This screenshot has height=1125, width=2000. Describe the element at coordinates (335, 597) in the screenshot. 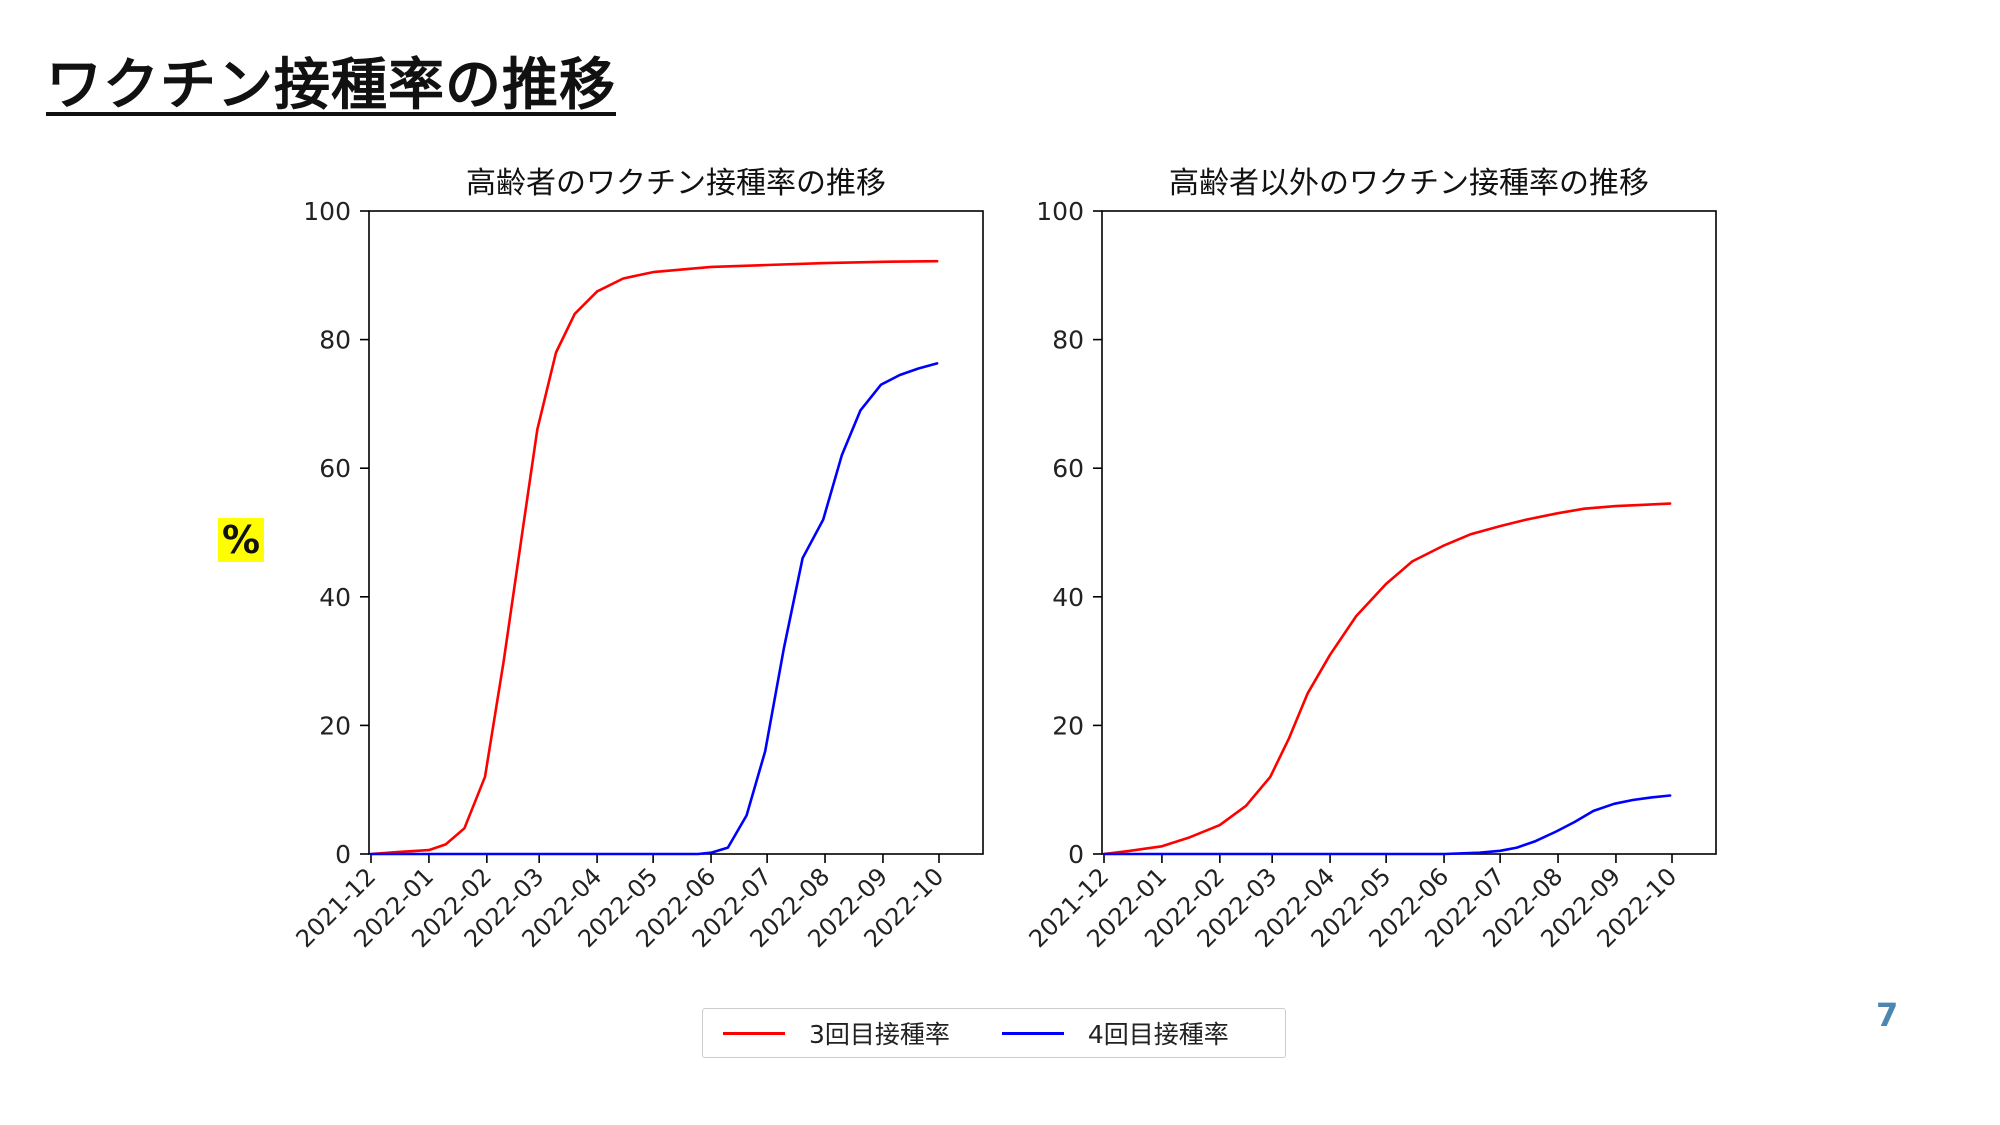

I see `y-tick-label-1-40: 40` at that location.